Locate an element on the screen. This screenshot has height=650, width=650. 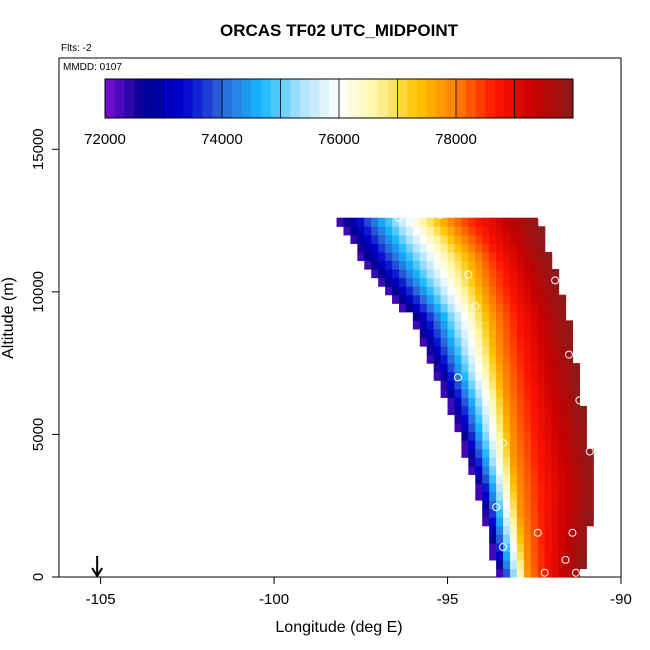
arrow-down-icon is located at coordinates (97, 567).